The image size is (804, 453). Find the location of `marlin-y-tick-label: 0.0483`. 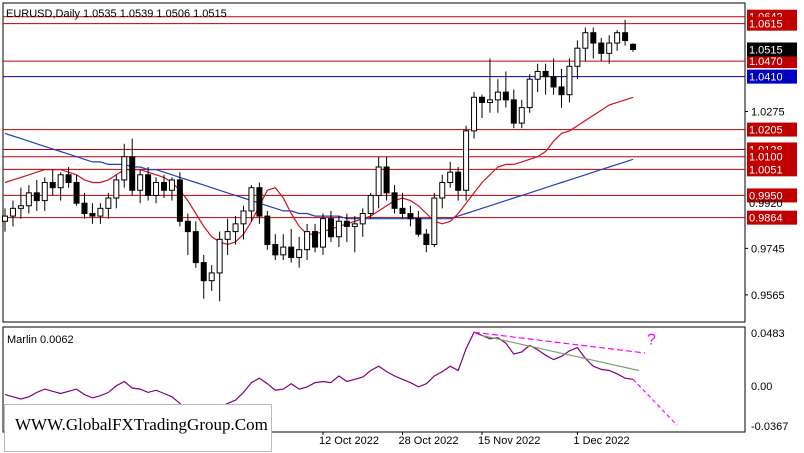

marlin-y-tick-label: 0.0483 is located at coordinates (768, 334).